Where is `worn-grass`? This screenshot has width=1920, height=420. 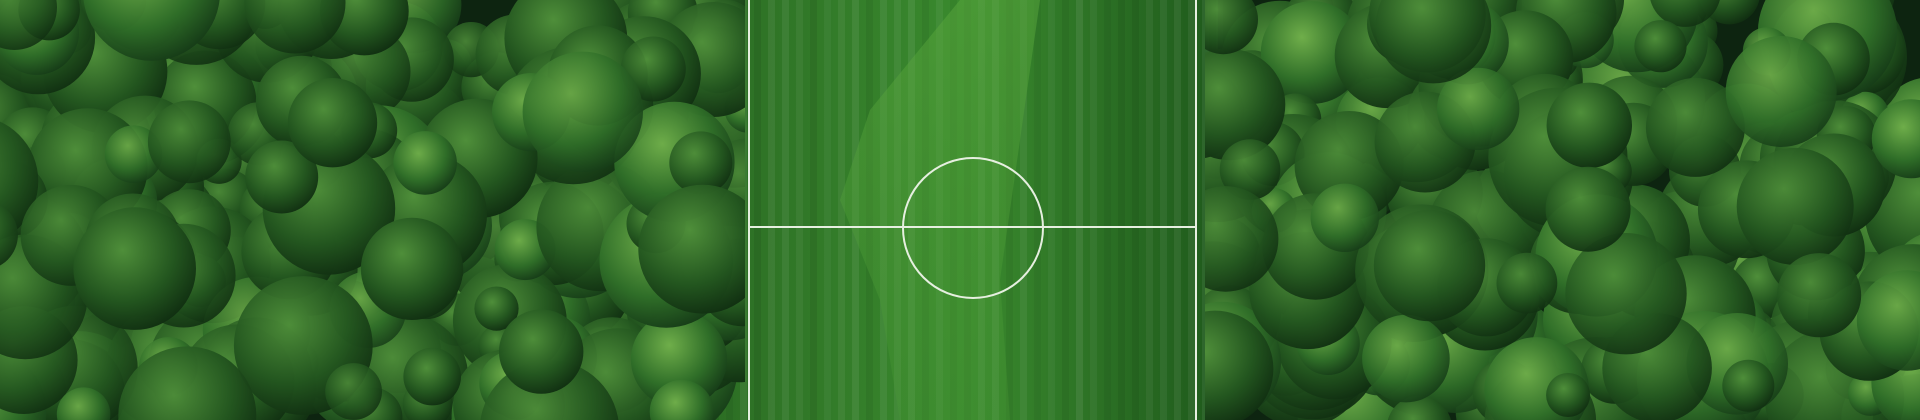
worn-grass is located at coordinates (940, 210).